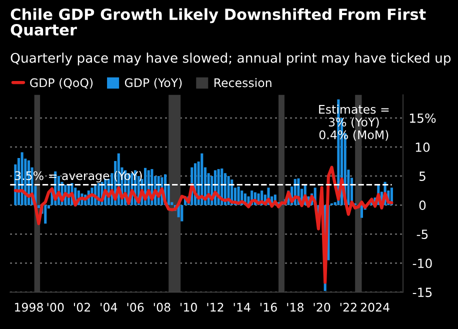 This screenshot has height=329, width=458. I want to click on x-tick-label: '12, so click(215, 307).